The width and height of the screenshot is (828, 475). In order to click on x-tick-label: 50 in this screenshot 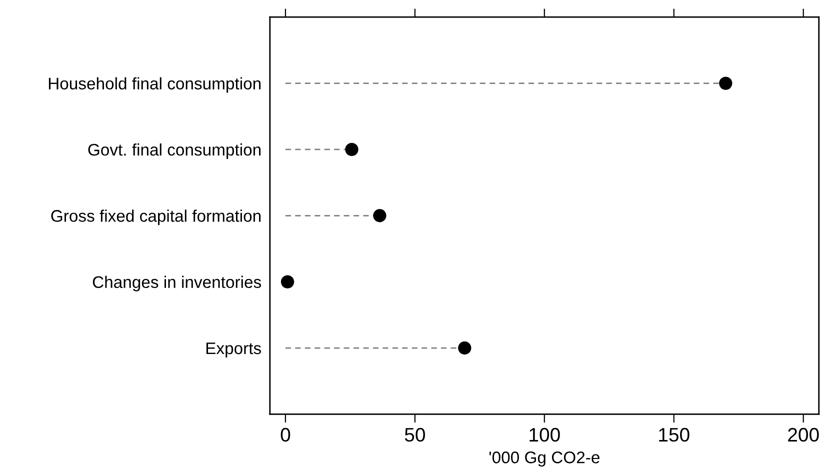, I will do `click(414, 435)`.